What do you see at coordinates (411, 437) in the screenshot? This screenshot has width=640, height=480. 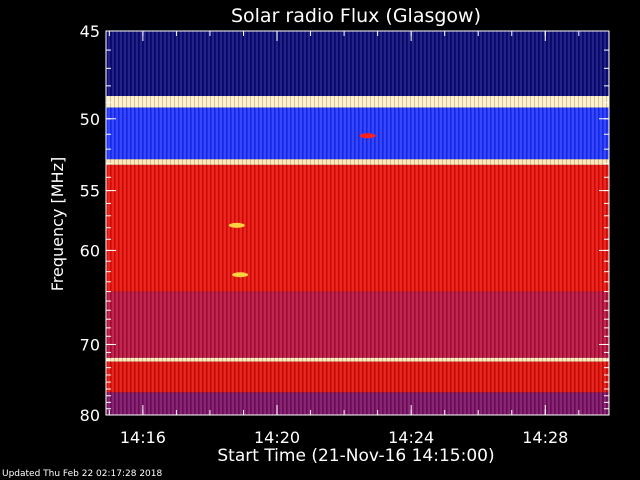 I see `x-tick-label-2: 14:24` at bounding box center [411, 437].